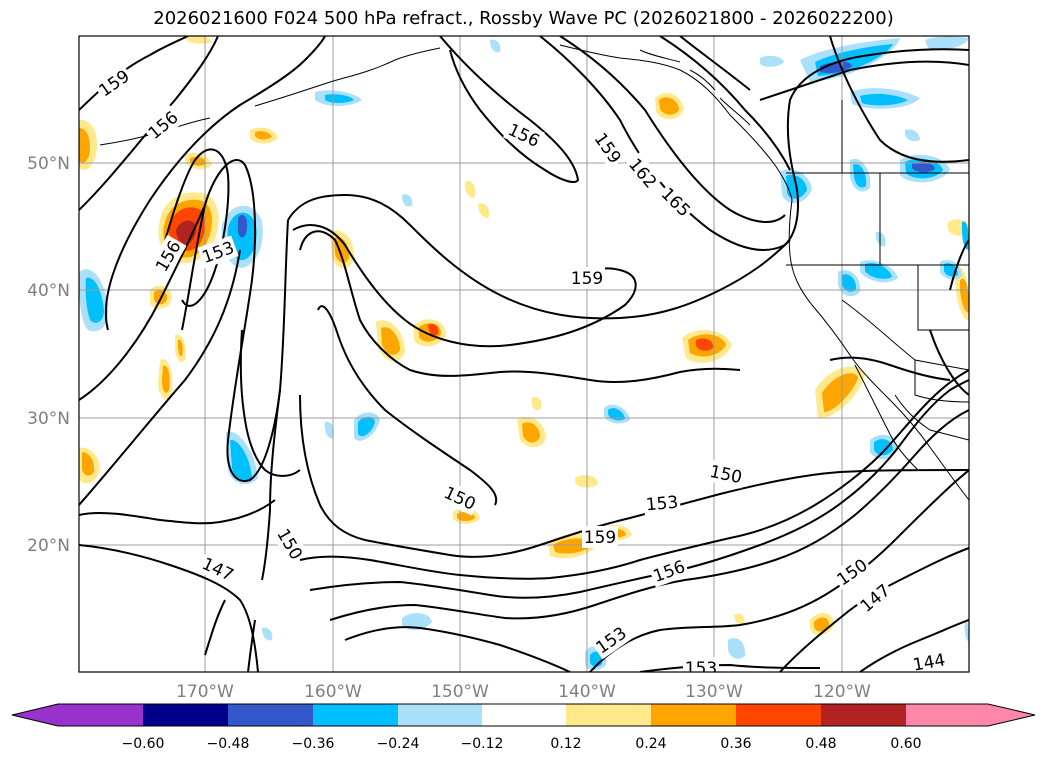  I want to click on lon-label: 150°W, so click(460, 692).